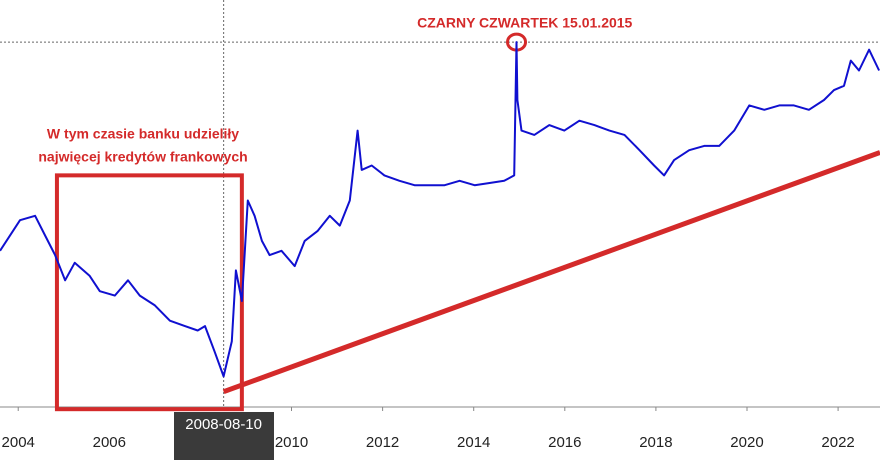  What do you see at coordinates (655, 442) in the screenshot?
I see `x-tick-label: 2018` at bounding box center [655, 442].